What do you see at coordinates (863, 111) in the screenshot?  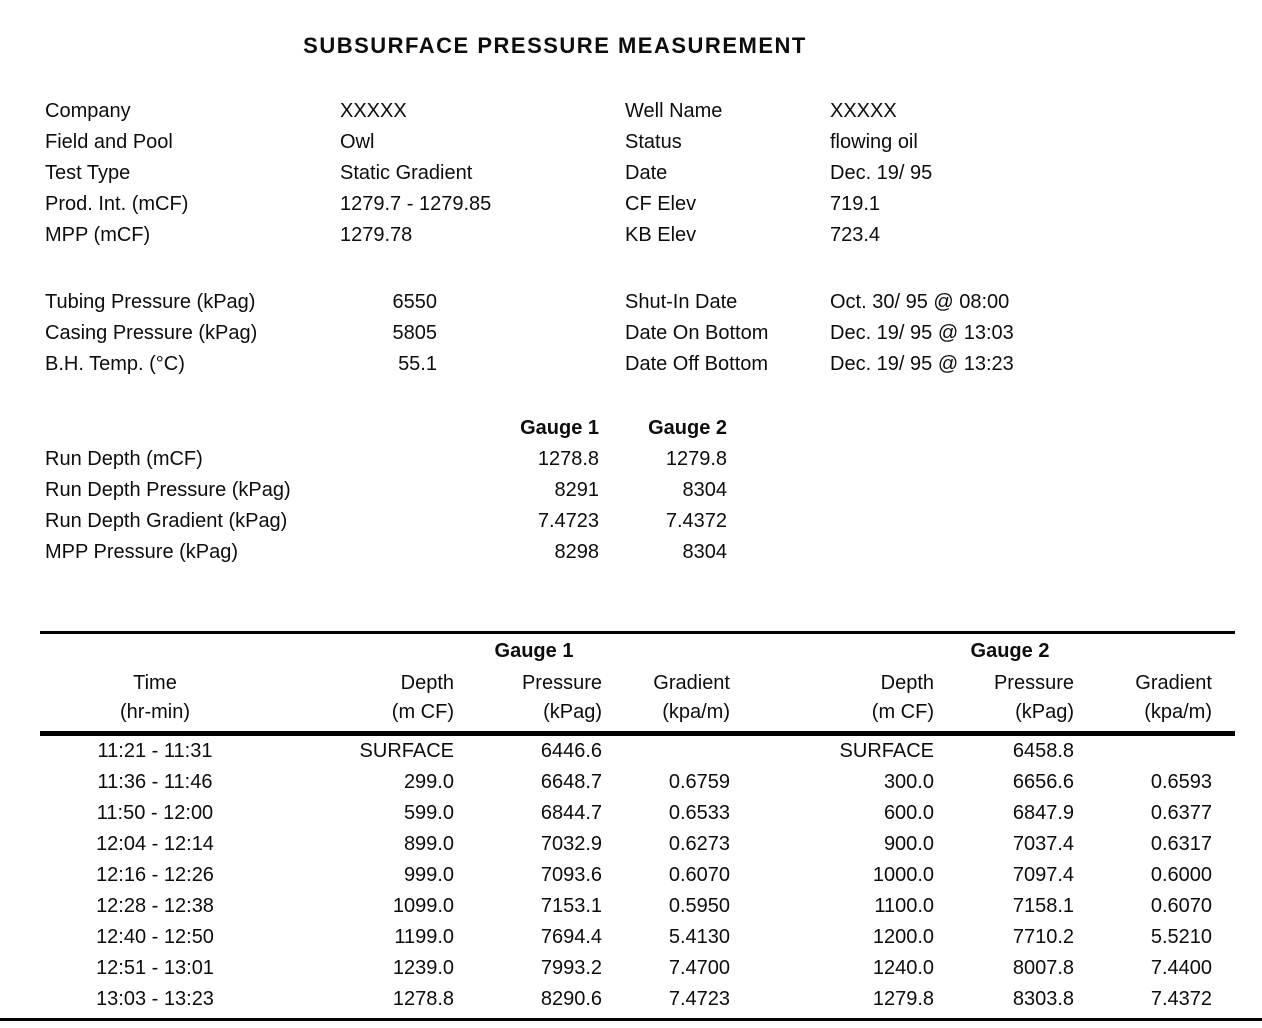 I see `info-value: XXXXX` at bounding box center [863, 111].